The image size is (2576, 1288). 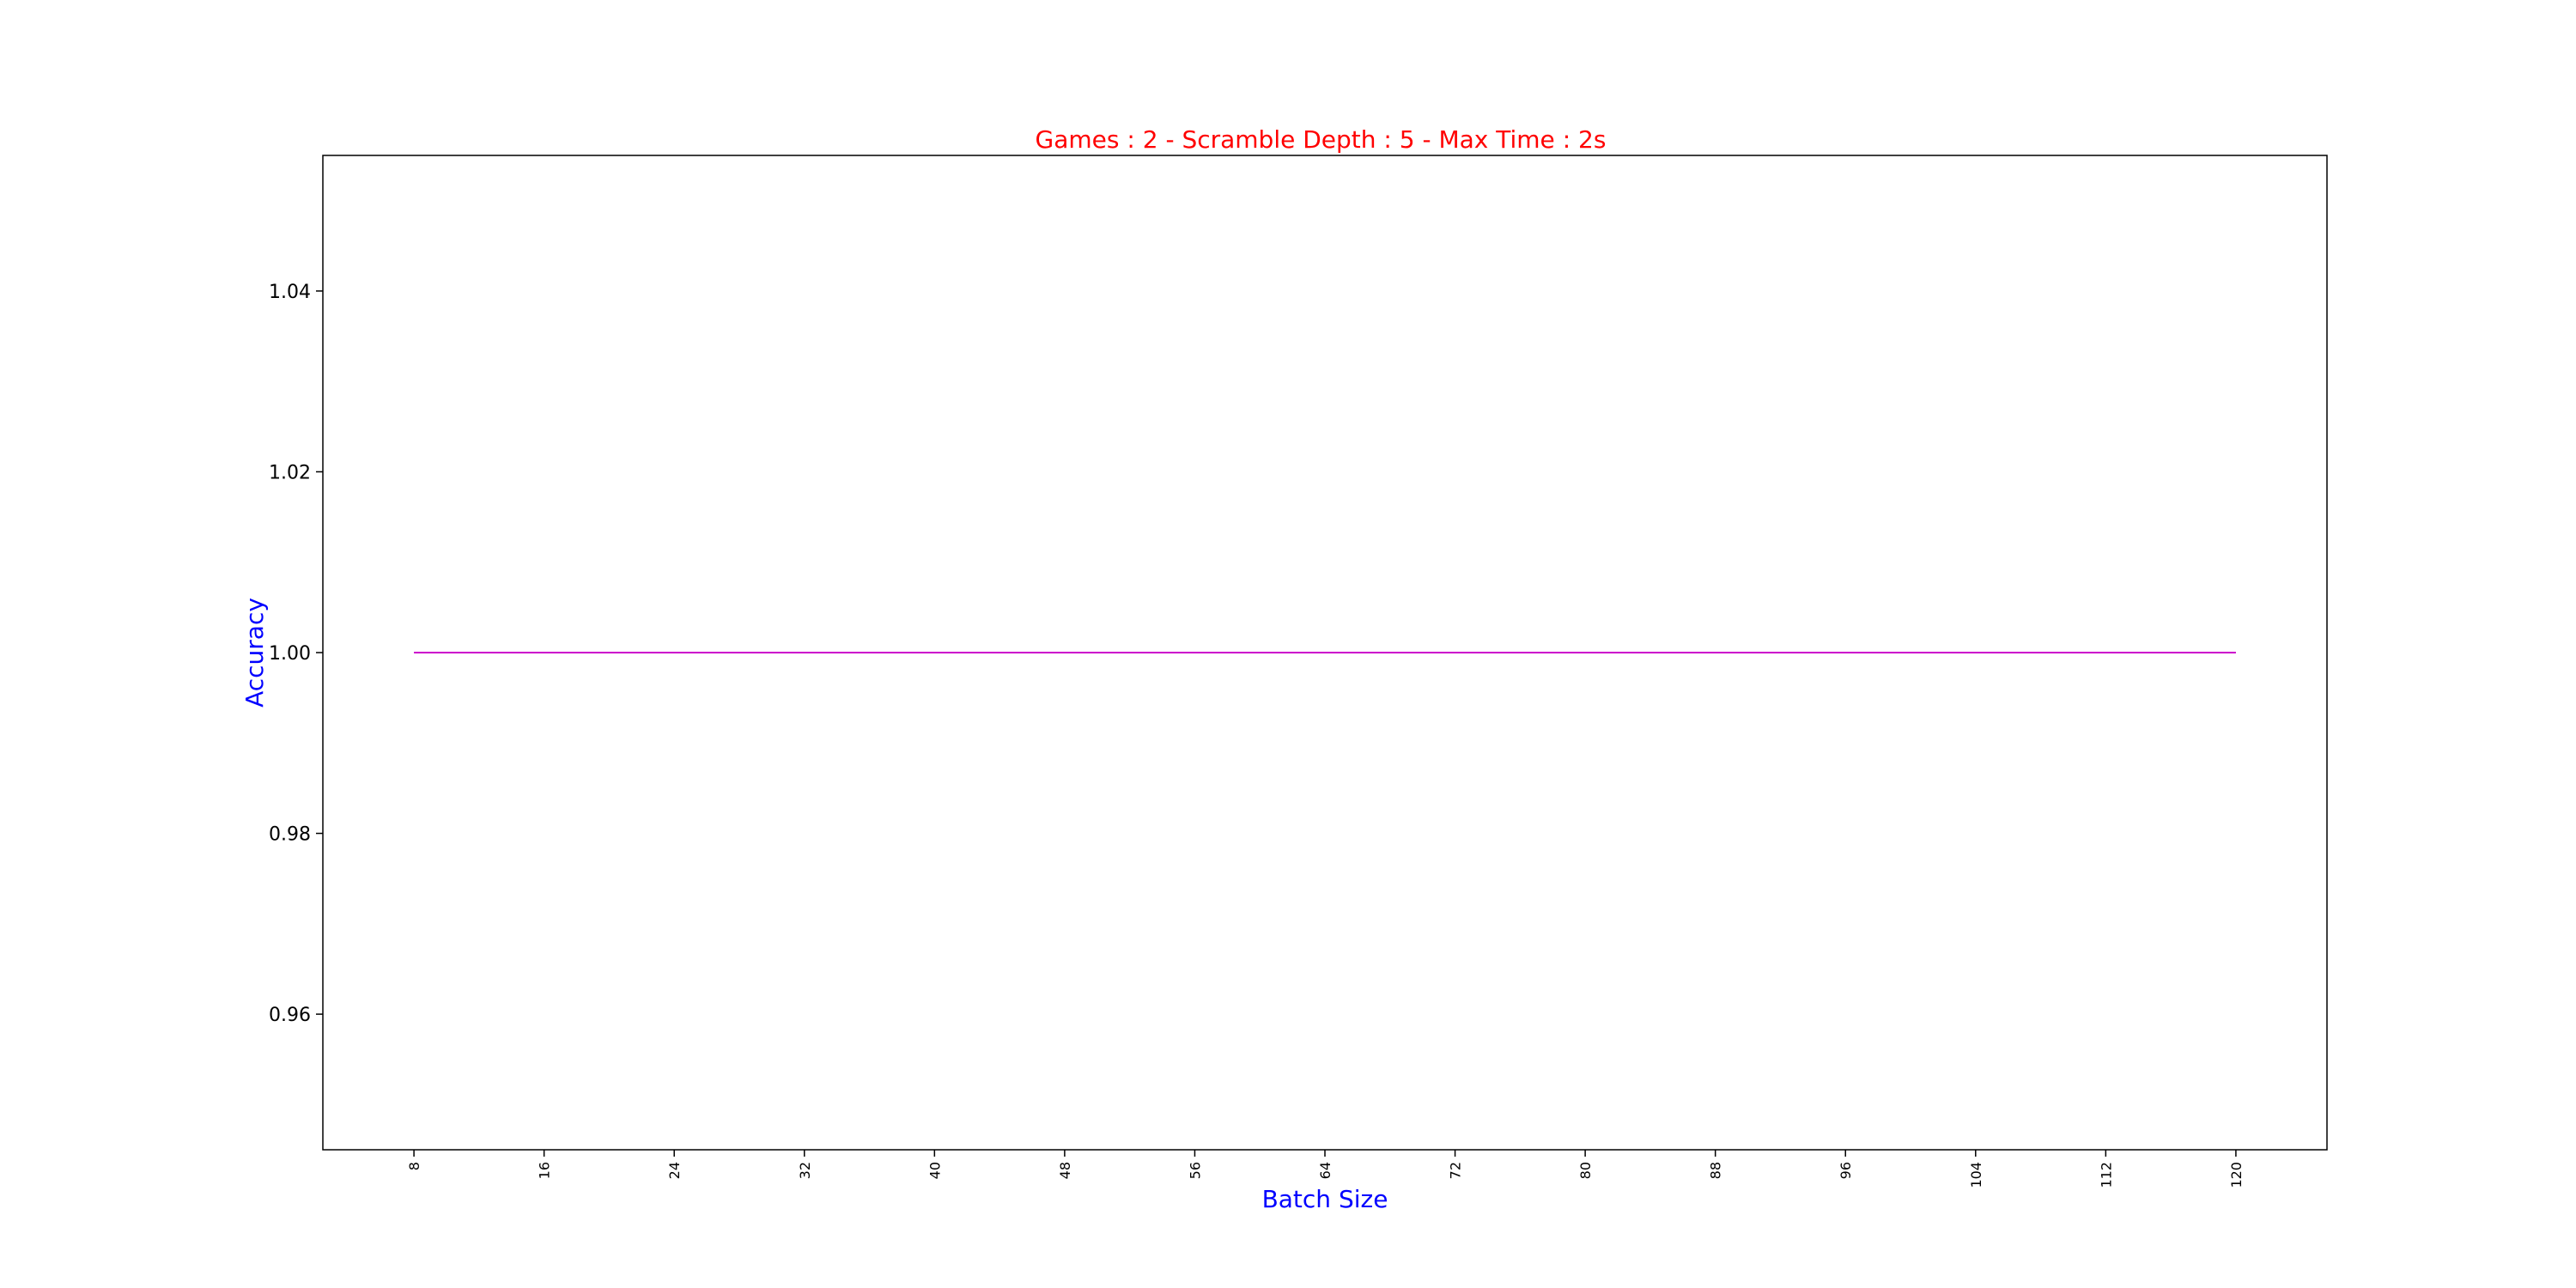 What do you see at coordinates (935, 1170) in the screenshot?
I see `x-tick-label: 40` at bounding box center [935, 1170].